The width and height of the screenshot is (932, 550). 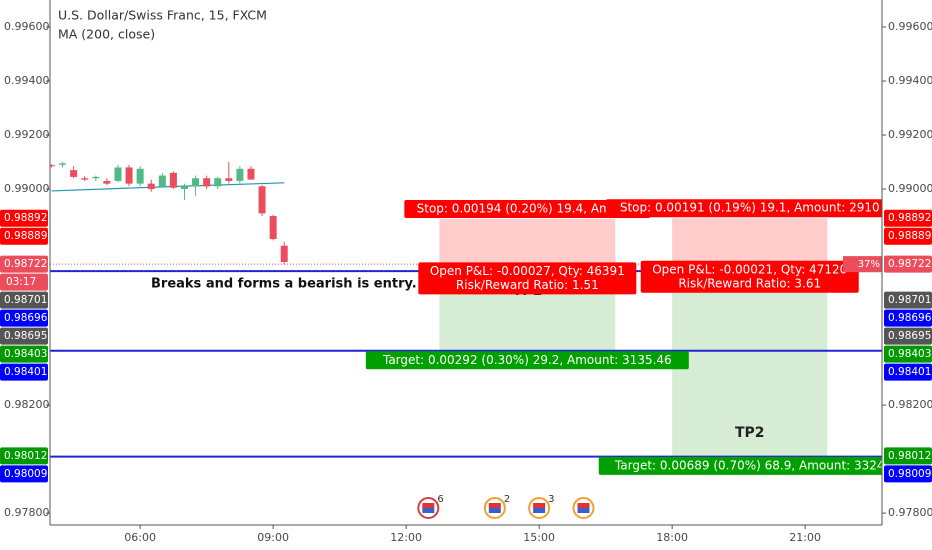 I want to click on stop-label-text: Stop: 0.00194 (0.20%) 19.4, Amount, so click(x=528, y=209).